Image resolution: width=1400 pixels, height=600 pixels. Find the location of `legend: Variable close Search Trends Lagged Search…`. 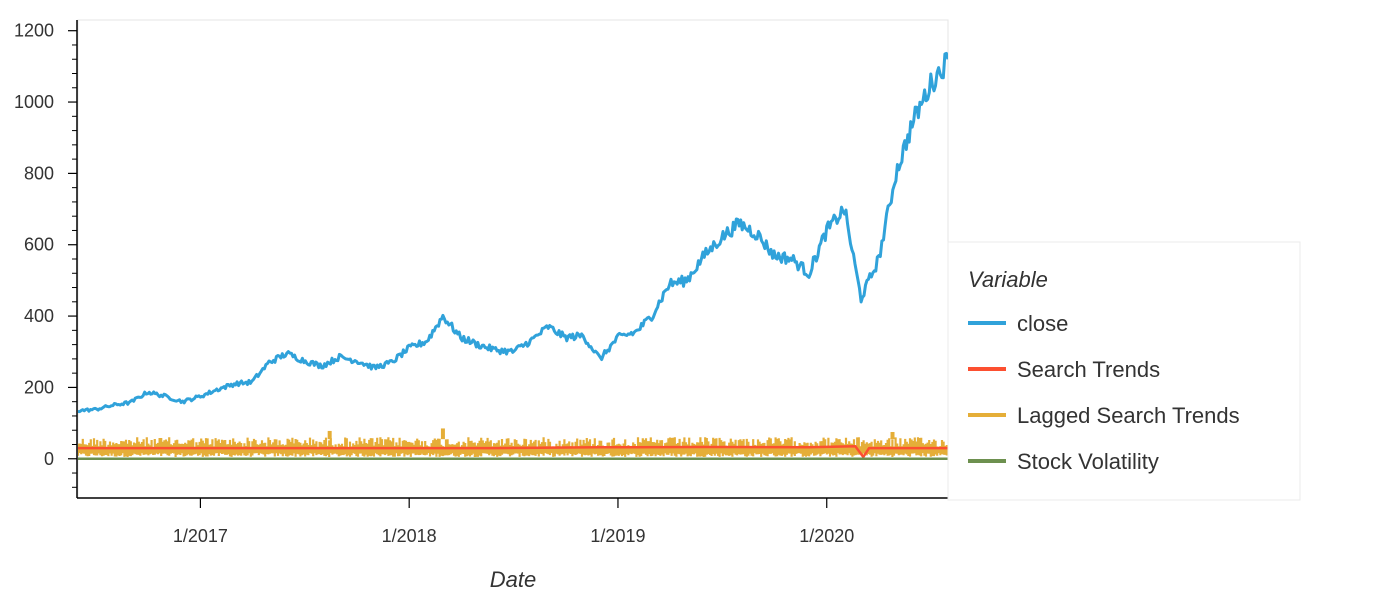

legend: Variable close Search Trends Lagged Search… is located at coordinates (1124, 371).